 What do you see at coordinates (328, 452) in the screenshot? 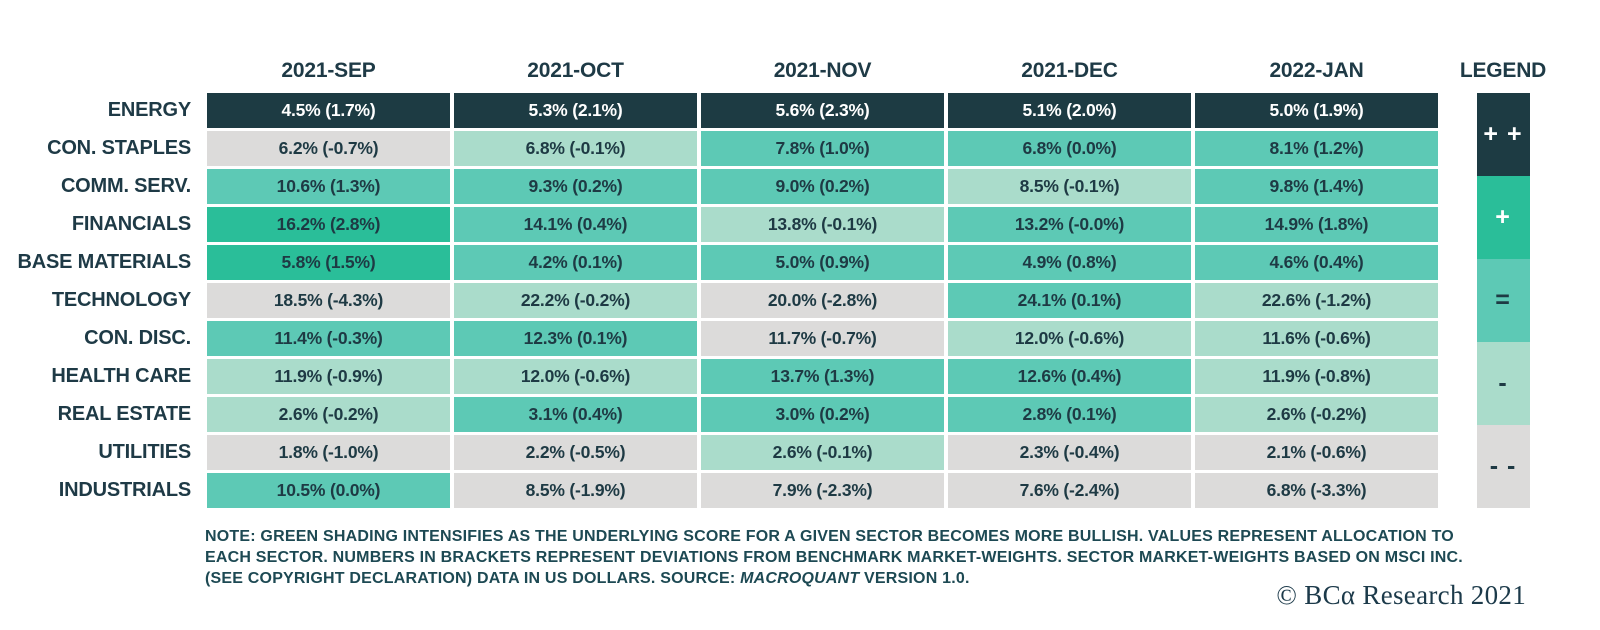
I see `heatmap-cell-utilities-2021-sep: 1.8% (-1.0%)` at bounding box center [328, 452].